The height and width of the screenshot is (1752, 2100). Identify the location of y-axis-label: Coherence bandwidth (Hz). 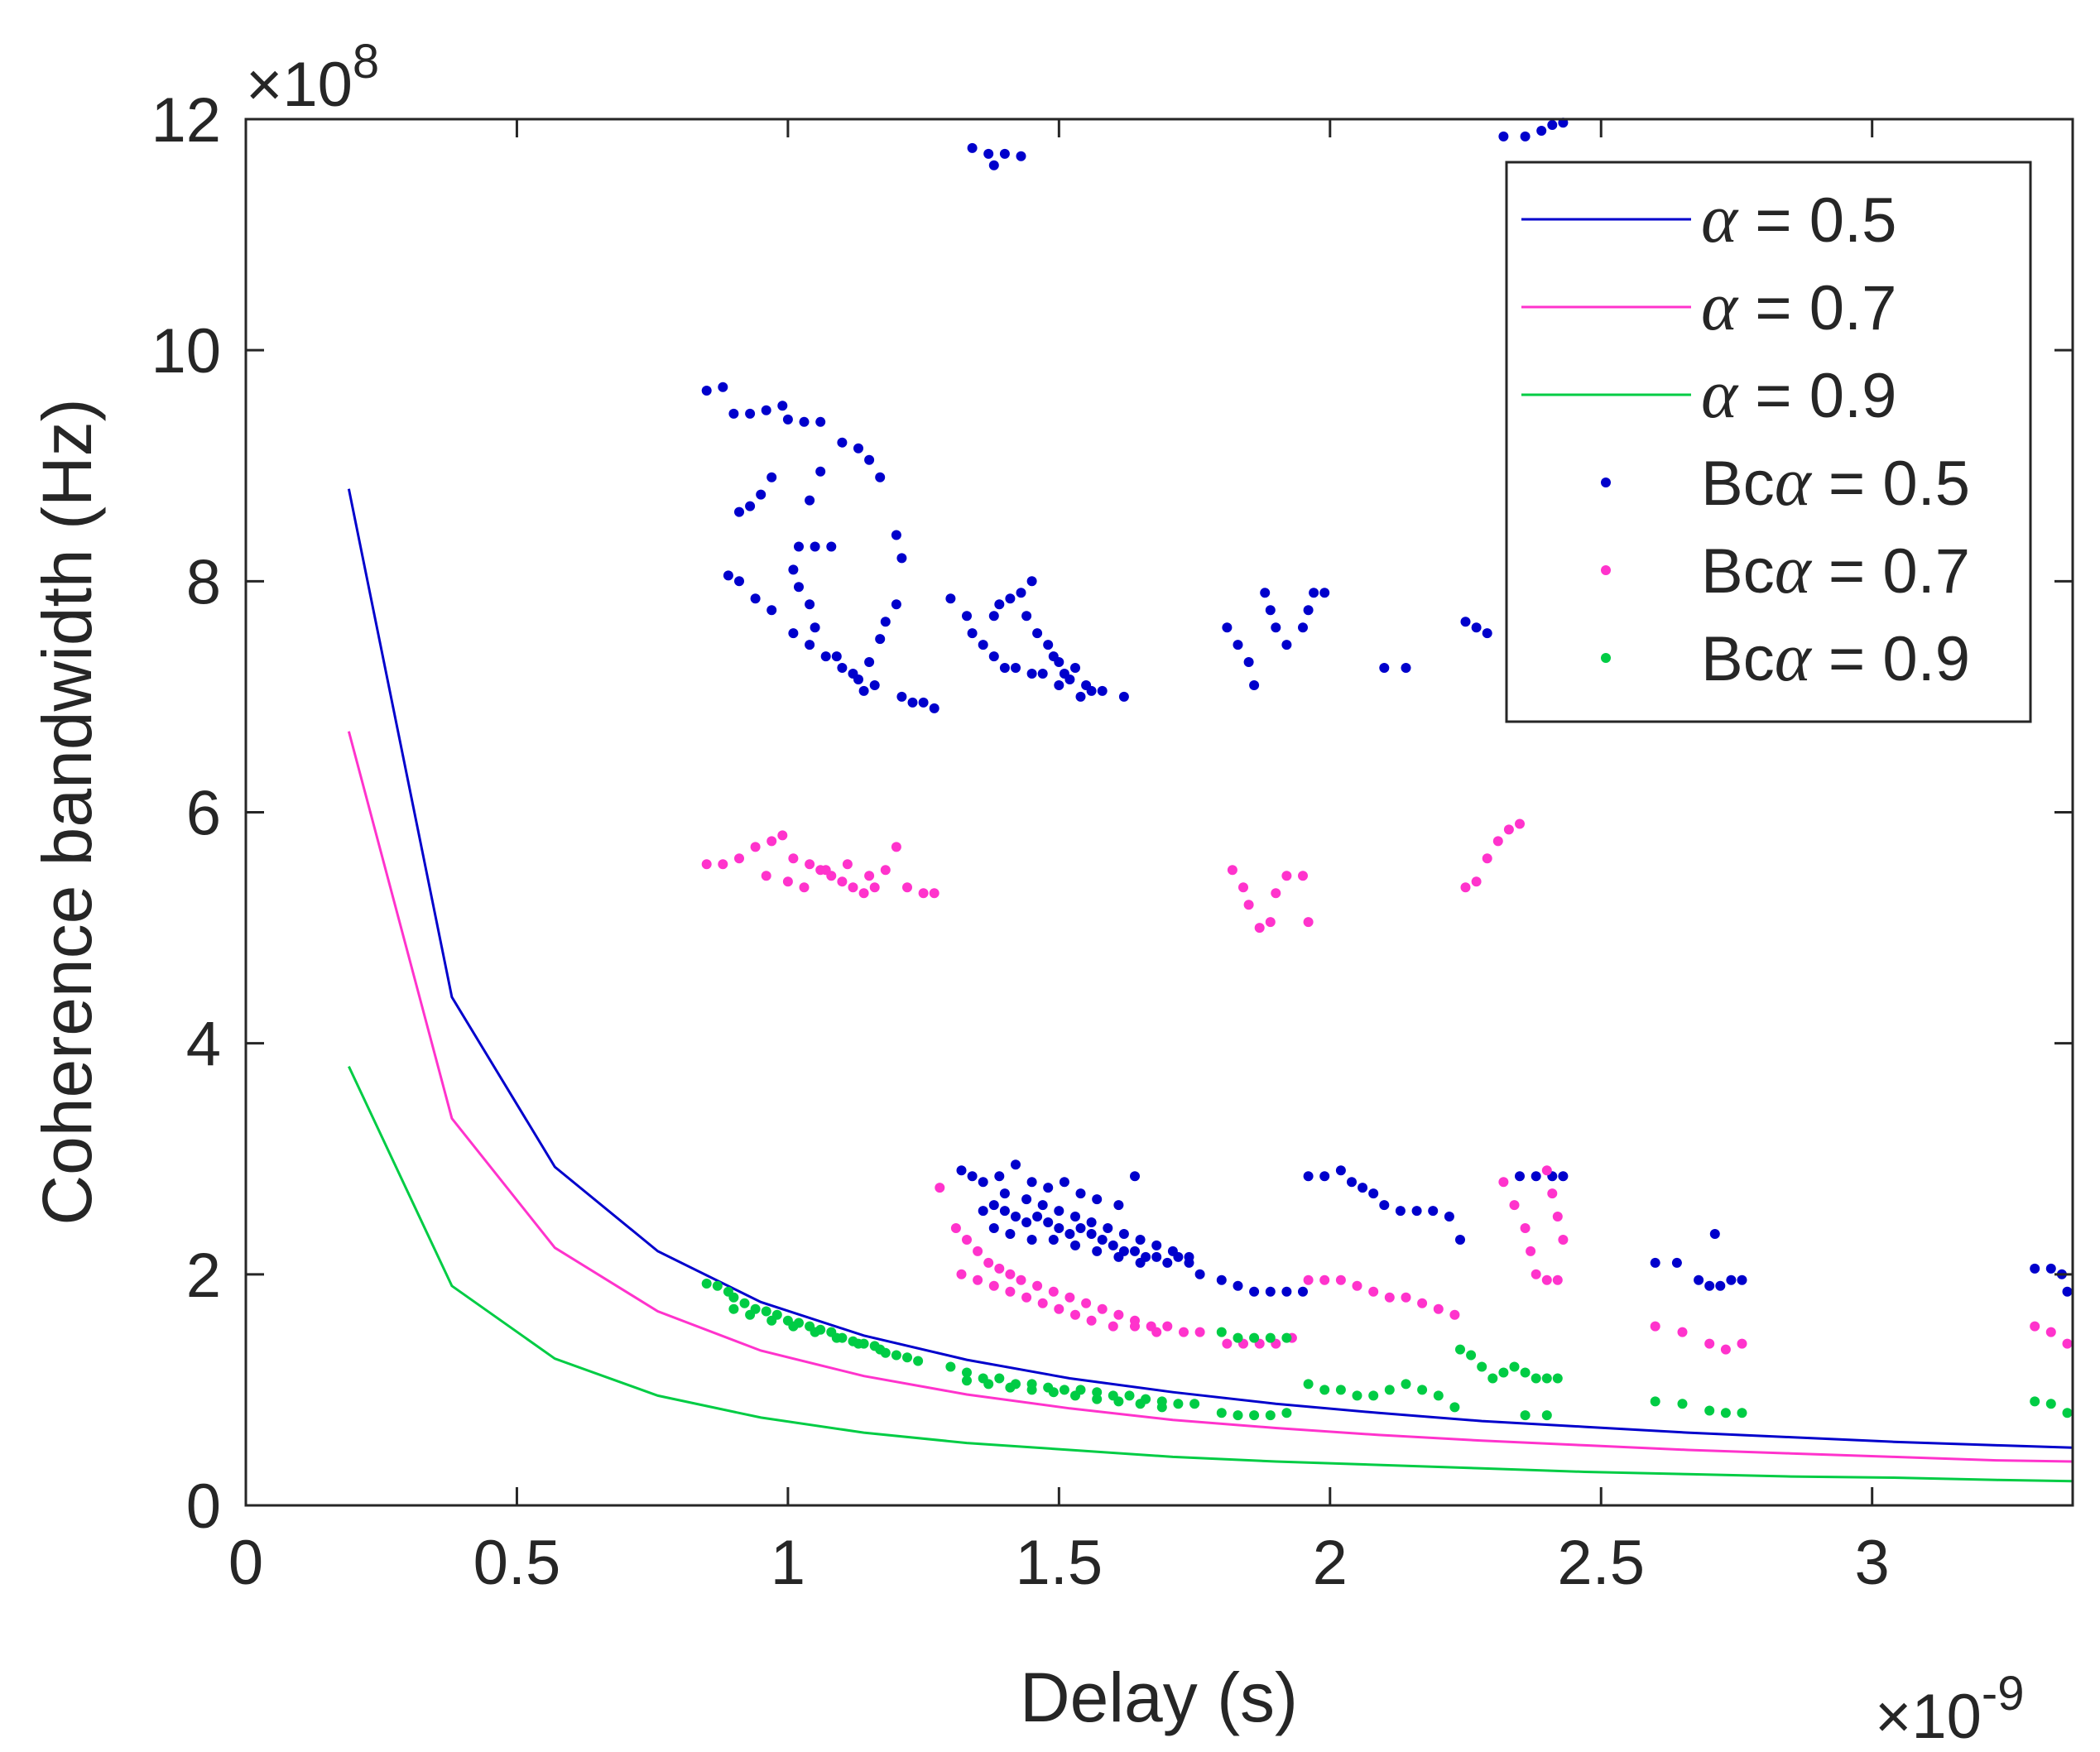
(67, 811).